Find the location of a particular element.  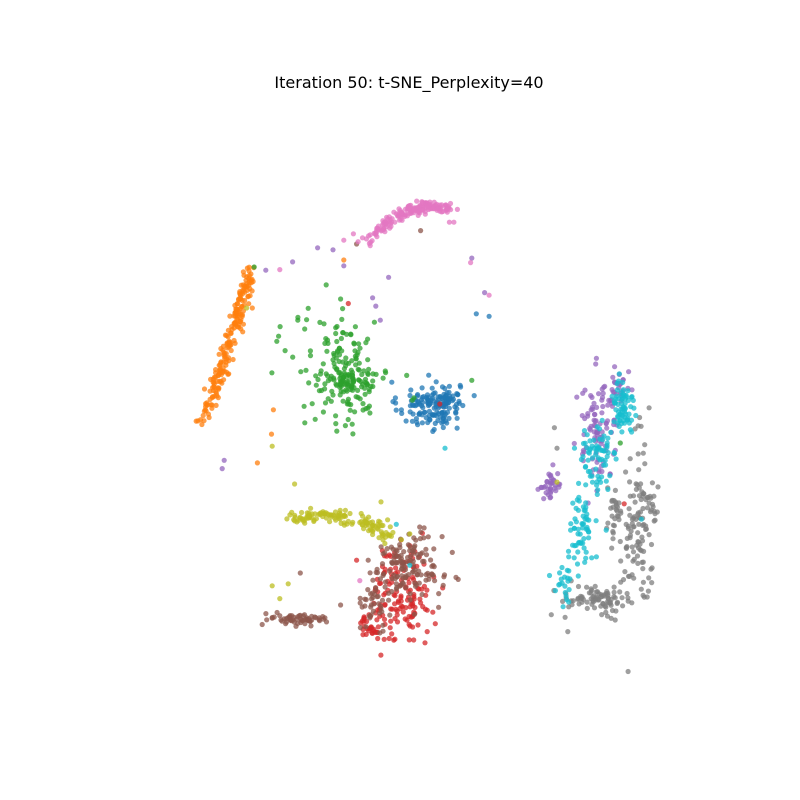

chart-title: Iteration 50: t-SNE_Perplexity=40 is located at coordinates (408, 83).